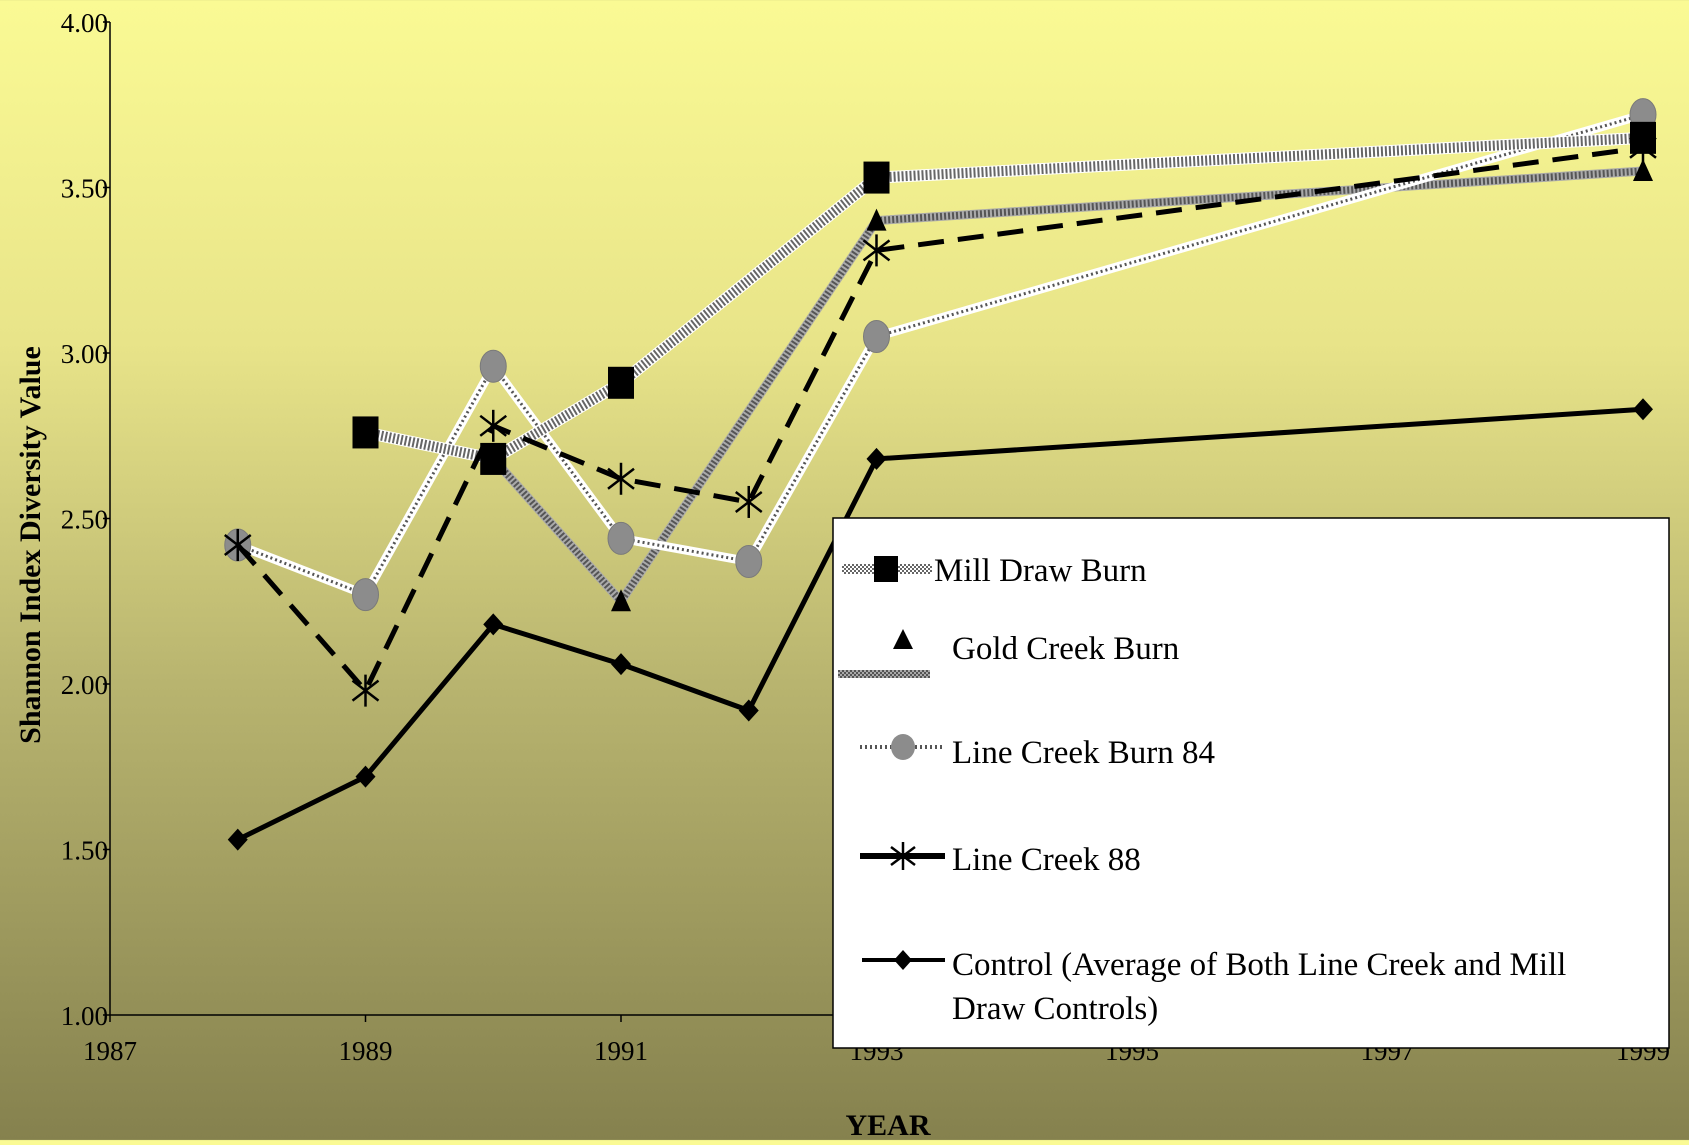 This screenshot has height=1145, width=1689. What do you see at coordinates (1055, 1009) in the screenshot?
I see `legend-label-control-line2: Draw Controls)` at bounding box center [1055, 1009].